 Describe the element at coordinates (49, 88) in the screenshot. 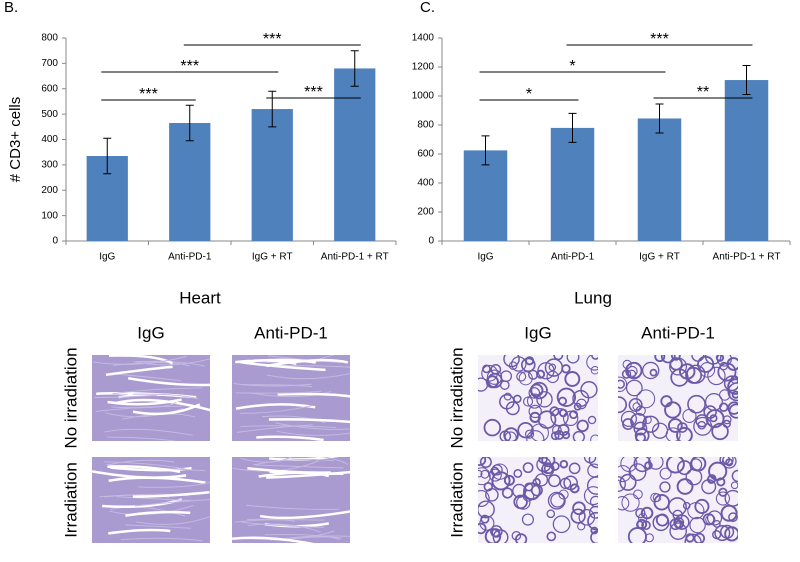

I see `y-tick-label: 600` at that location.